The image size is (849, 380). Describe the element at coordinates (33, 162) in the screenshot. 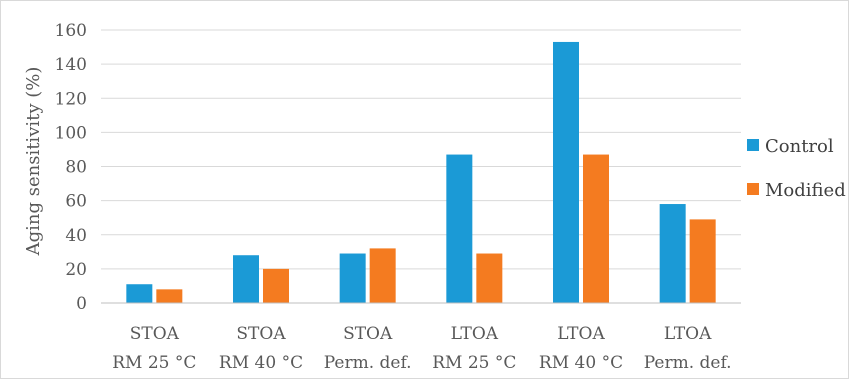

I see `y-axis-label: Aging sensitivity (%)` at that location.